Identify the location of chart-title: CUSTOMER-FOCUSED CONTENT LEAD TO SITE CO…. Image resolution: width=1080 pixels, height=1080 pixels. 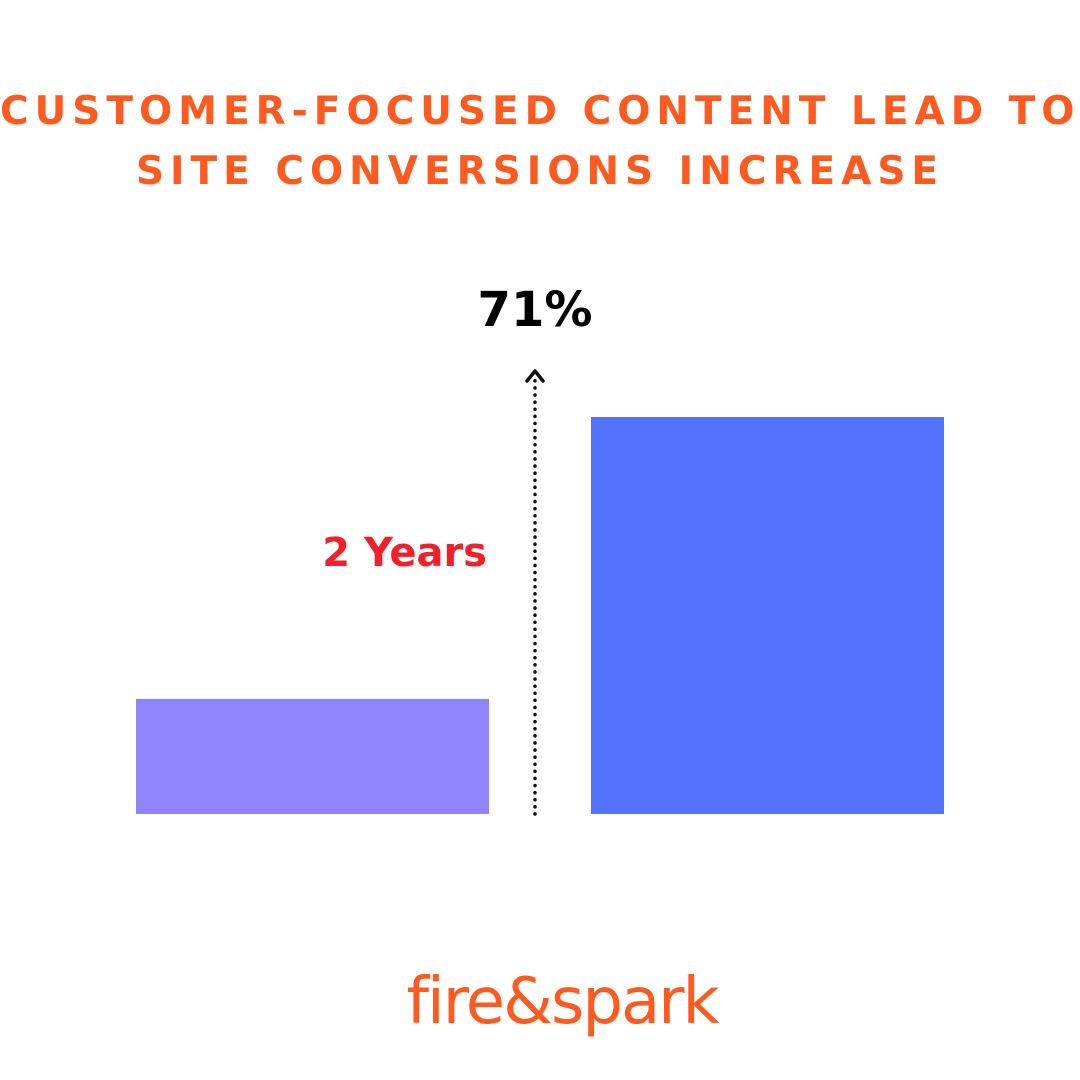
(540, 142).